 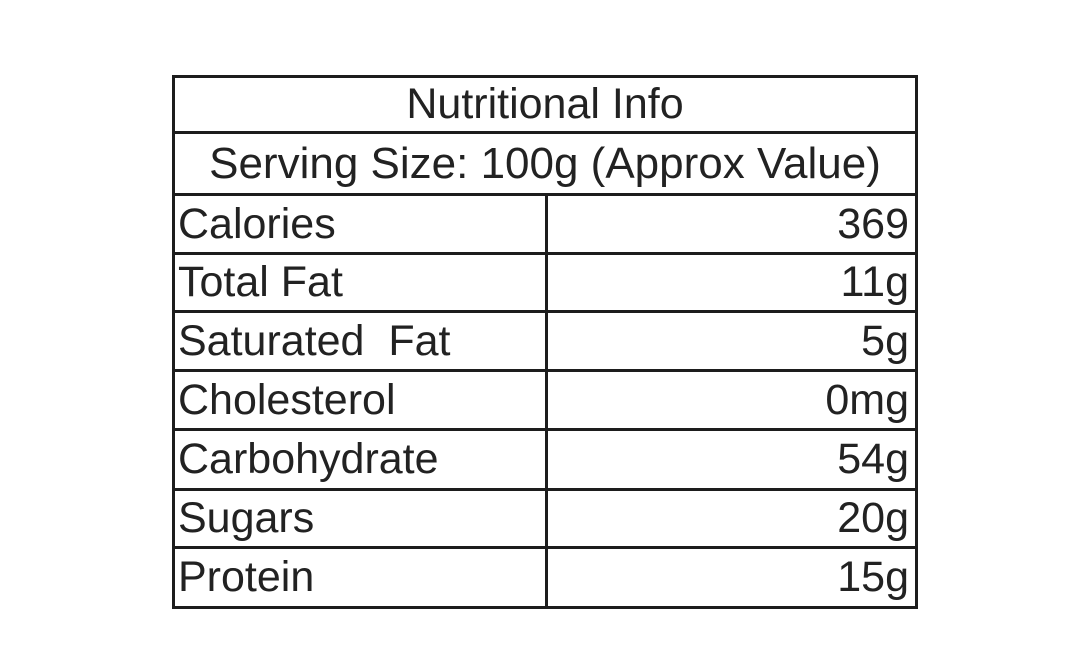 I want to click on nutrient-value-carbohydrate: 54g, so click(x=731, y=461).